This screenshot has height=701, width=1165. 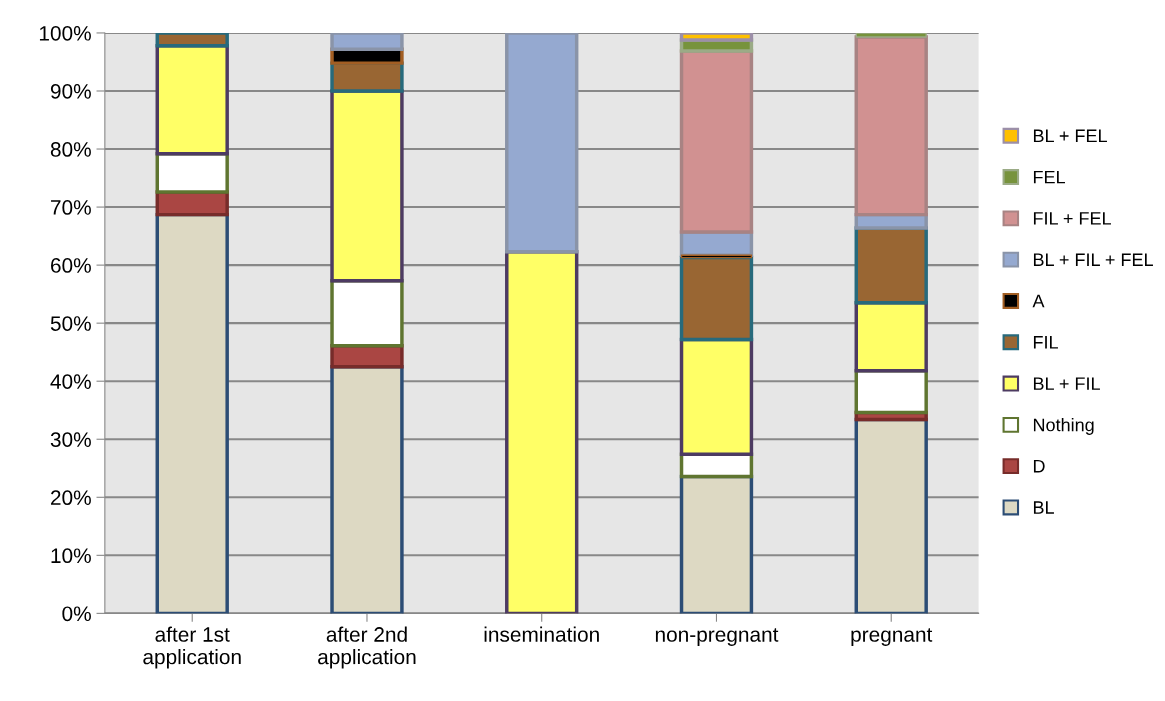 I want to click on legend-label: Nothing, so click(x=1063, y=426).